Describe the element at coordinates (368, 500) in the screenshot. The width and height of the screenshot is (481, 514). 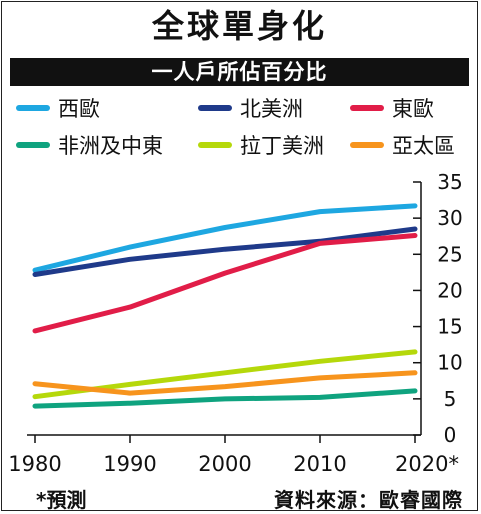
I see `source-credit: 資料來源：歐睿國際` at that location.